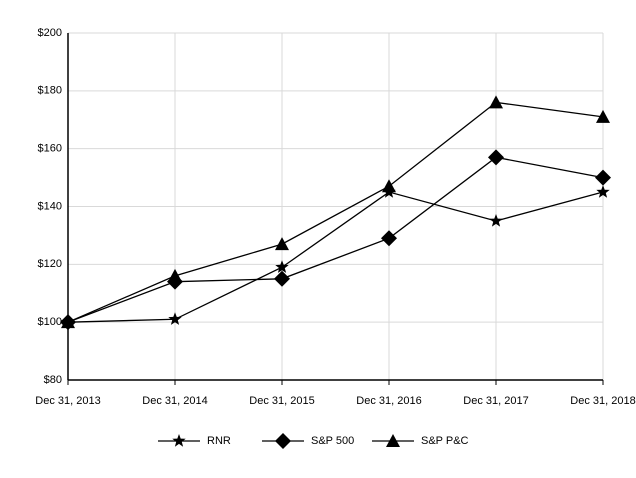 The image size is (636, 478). Describe the element at coordinates (50, 206) in the screenshot. I see `y-tick-label: $140` at that location.